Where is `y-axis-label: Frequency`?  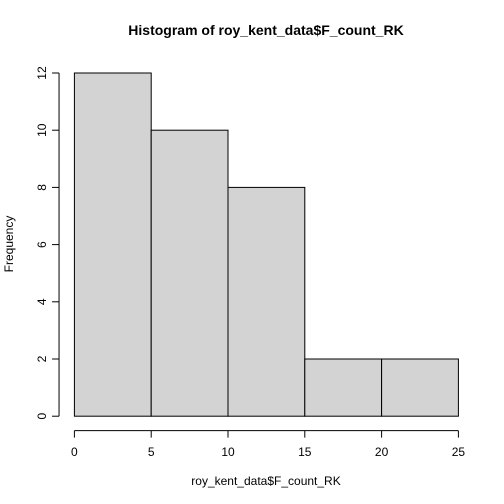 y-axis-label: Frequency is located at coordinates (9, 244).